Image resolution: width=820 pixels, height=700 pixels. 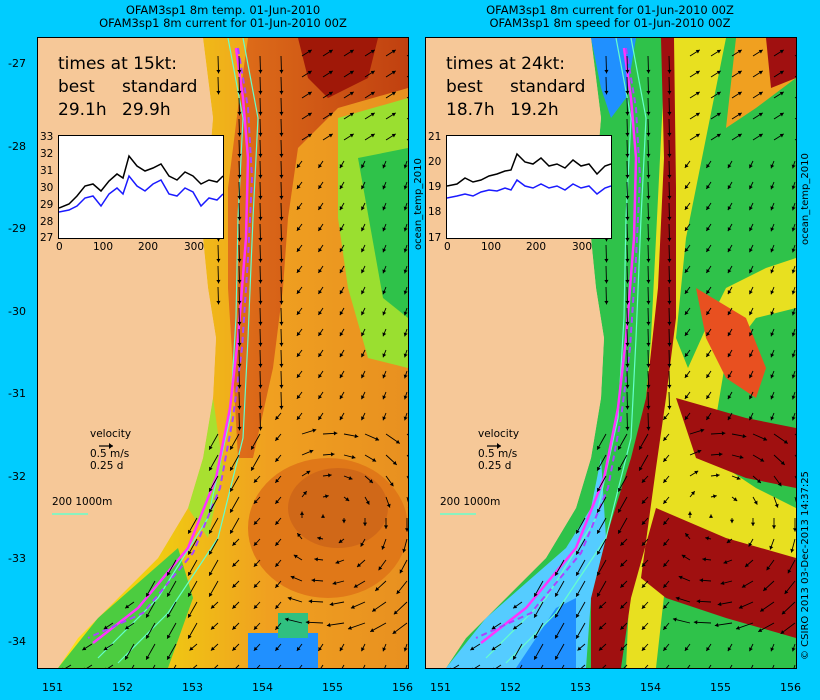 I want to click on velocity-legend-arrow, so click(x=494, y=446).